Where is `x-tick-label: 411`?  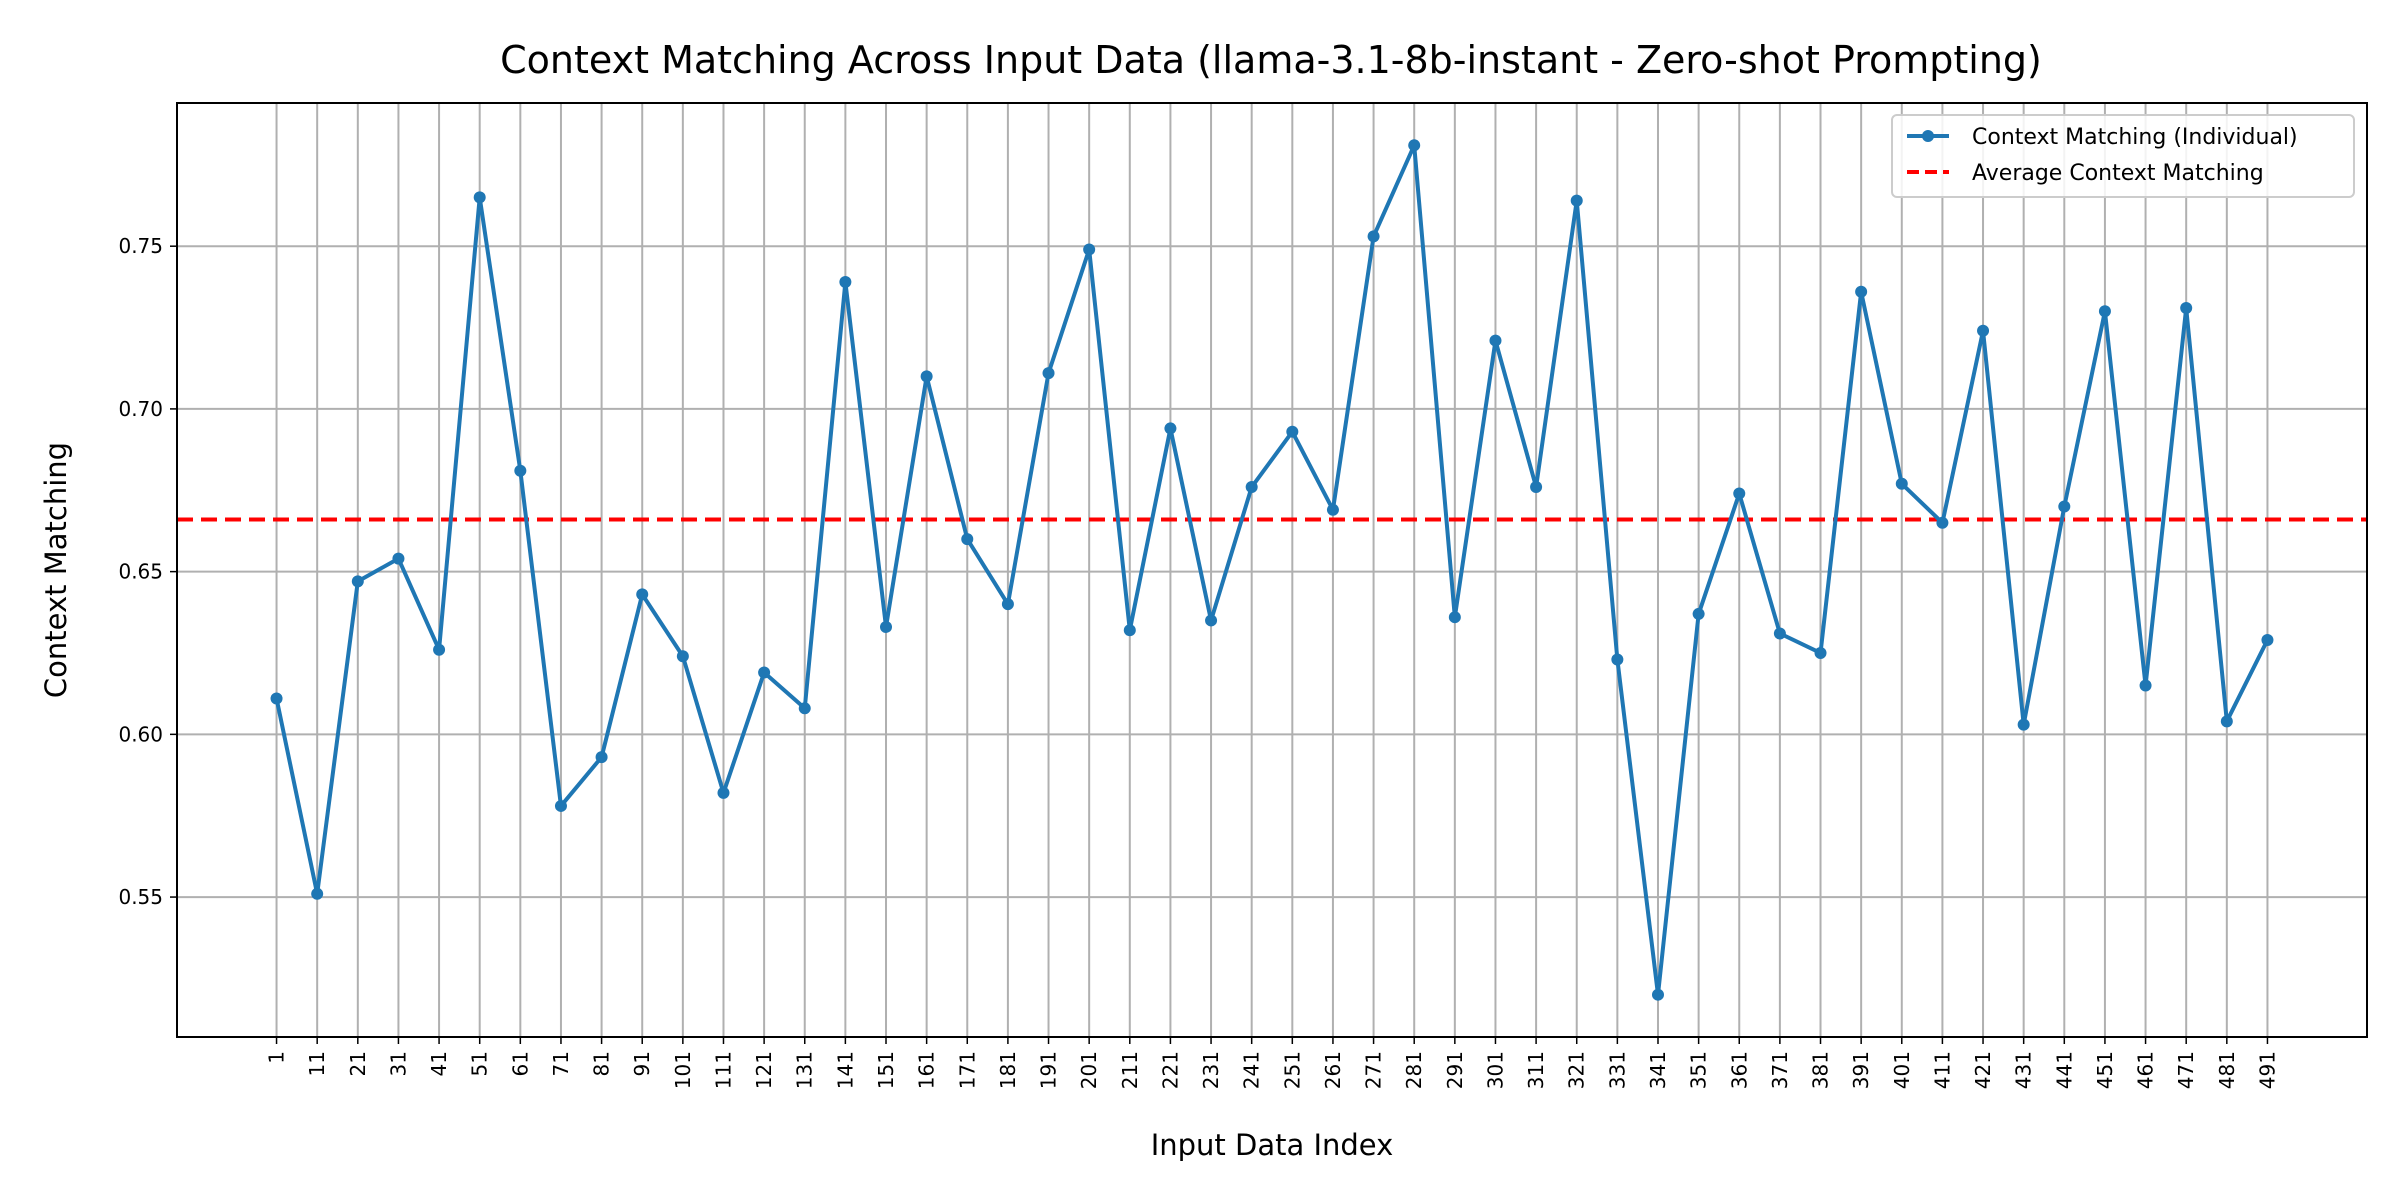
x-tick-label: 411 is located at coordinates (1942, 1070).